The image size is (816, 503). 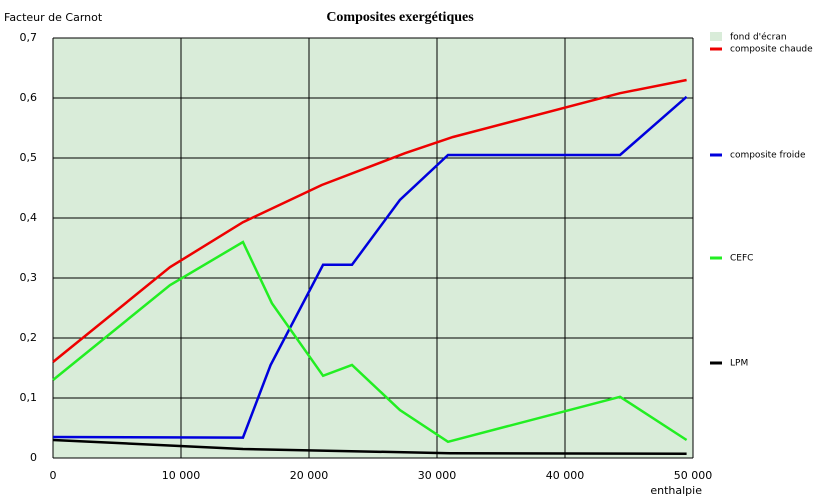 I want to click on x-tick-label: 30 000, so click(x=437, y=475).